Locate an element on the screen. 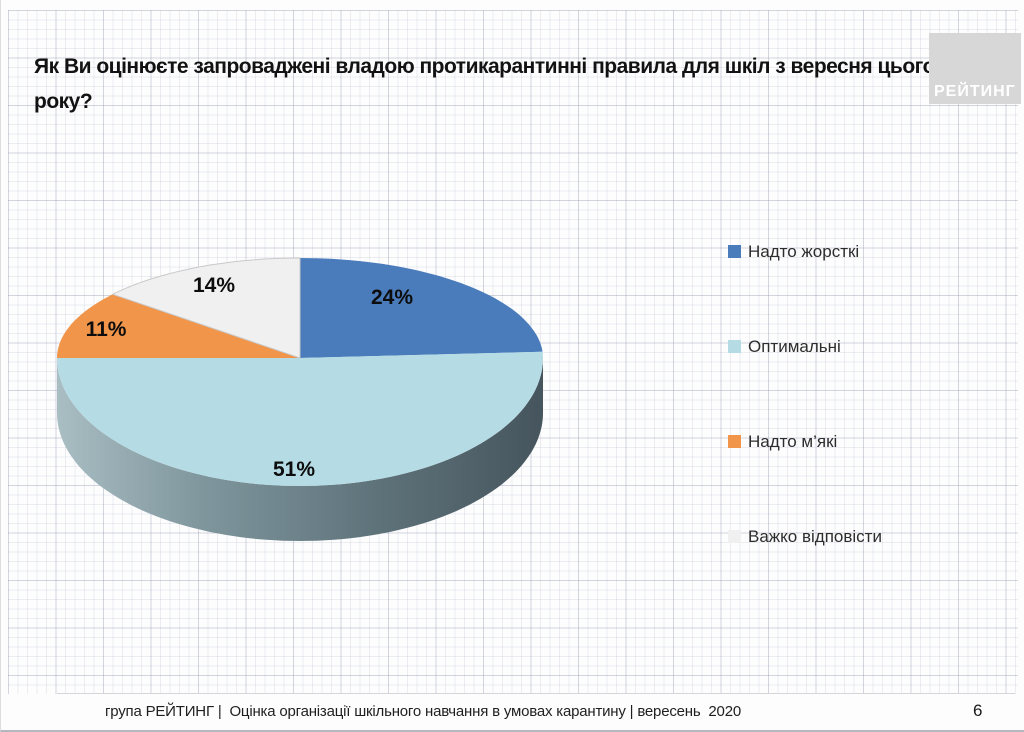 The height and width of the screenshot is (732, 1024). legend-item-4: Важко відповісти is located at coordinates (805, 536).